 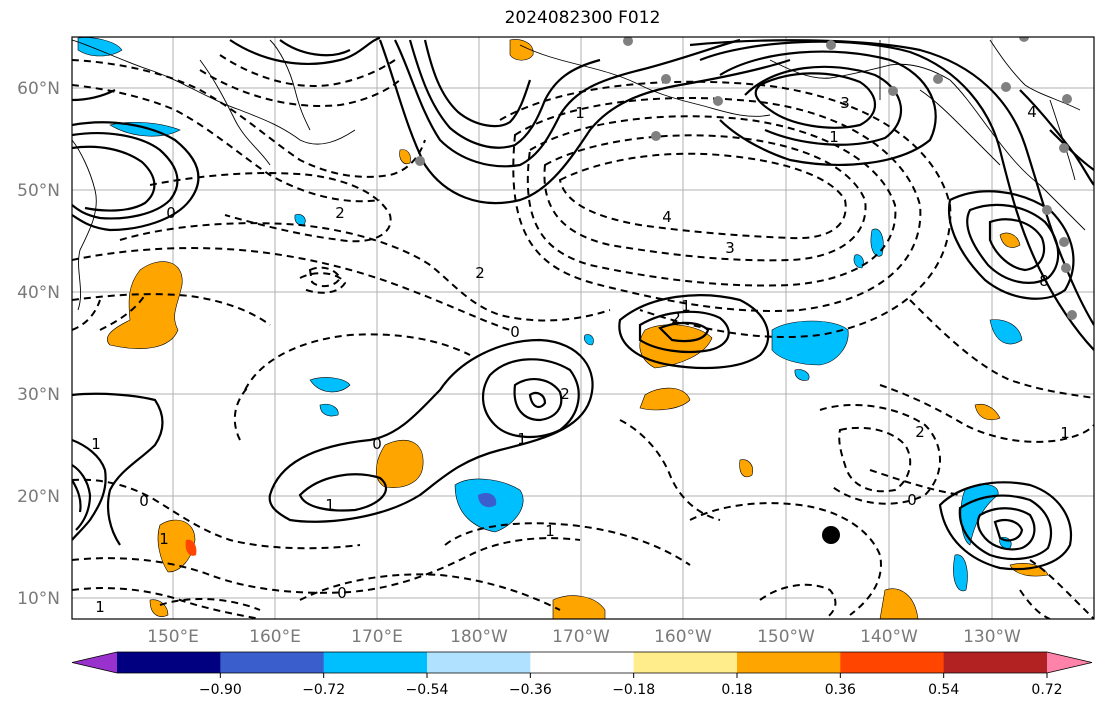 I want to click on latitude-labels: 60°N 50°N 40°N 30°N 20°N 10°N, so click(x=38, y=344).